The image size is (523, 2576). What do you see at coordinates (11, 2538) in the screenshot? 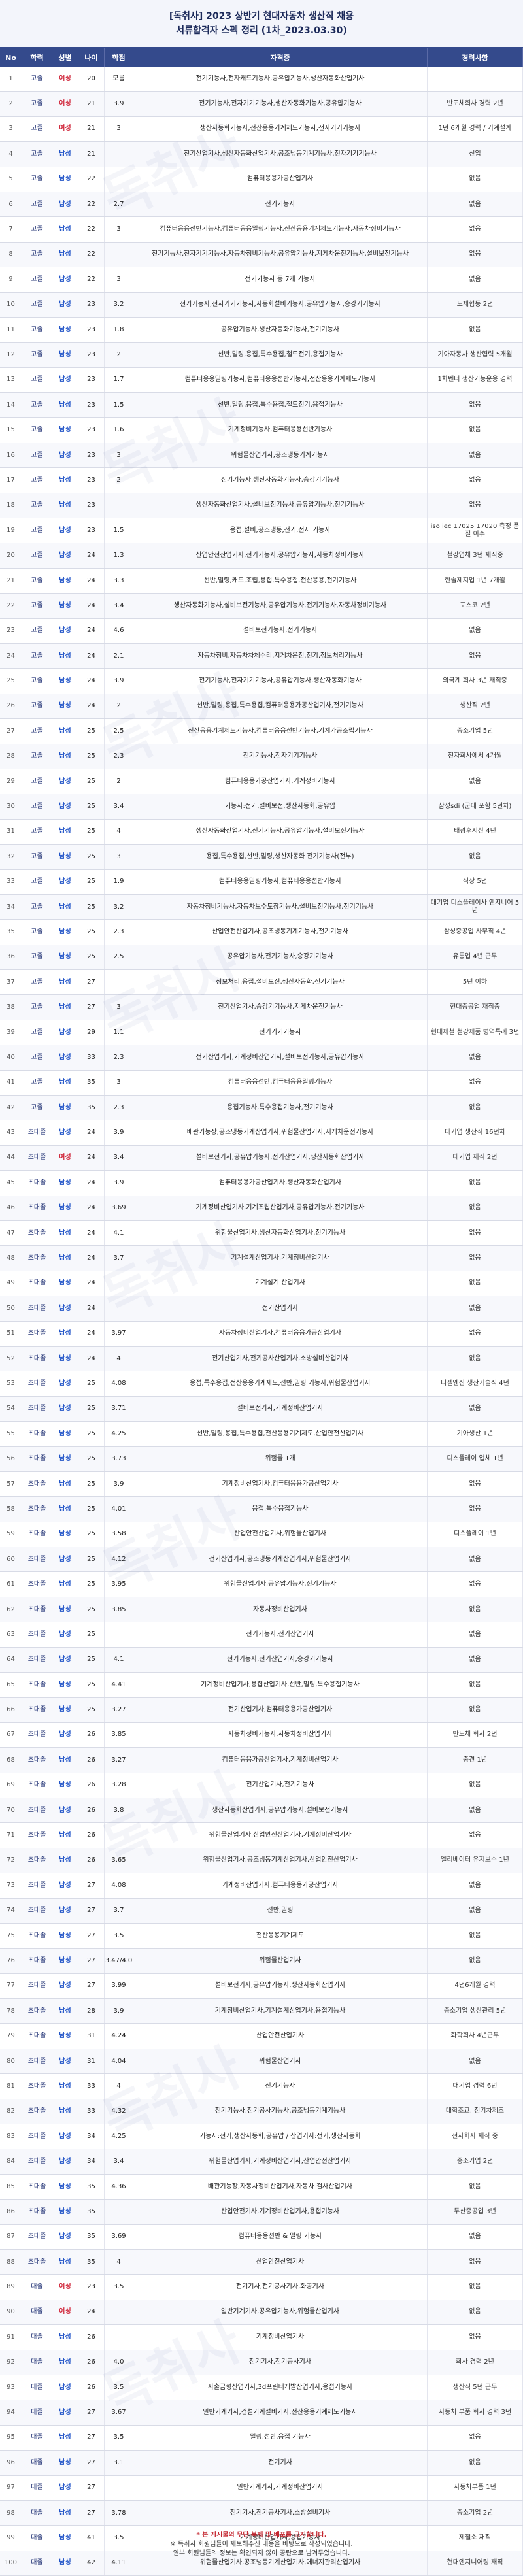
I see `row-no: 99` at bounding box center [11, 2538].